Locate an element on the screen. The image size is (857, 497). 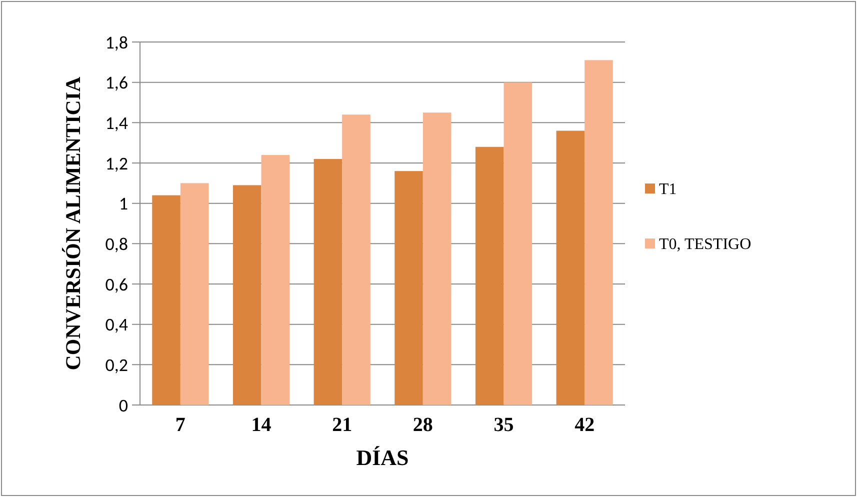
y-tick-label: 0 is located at coordinates (123, 405).